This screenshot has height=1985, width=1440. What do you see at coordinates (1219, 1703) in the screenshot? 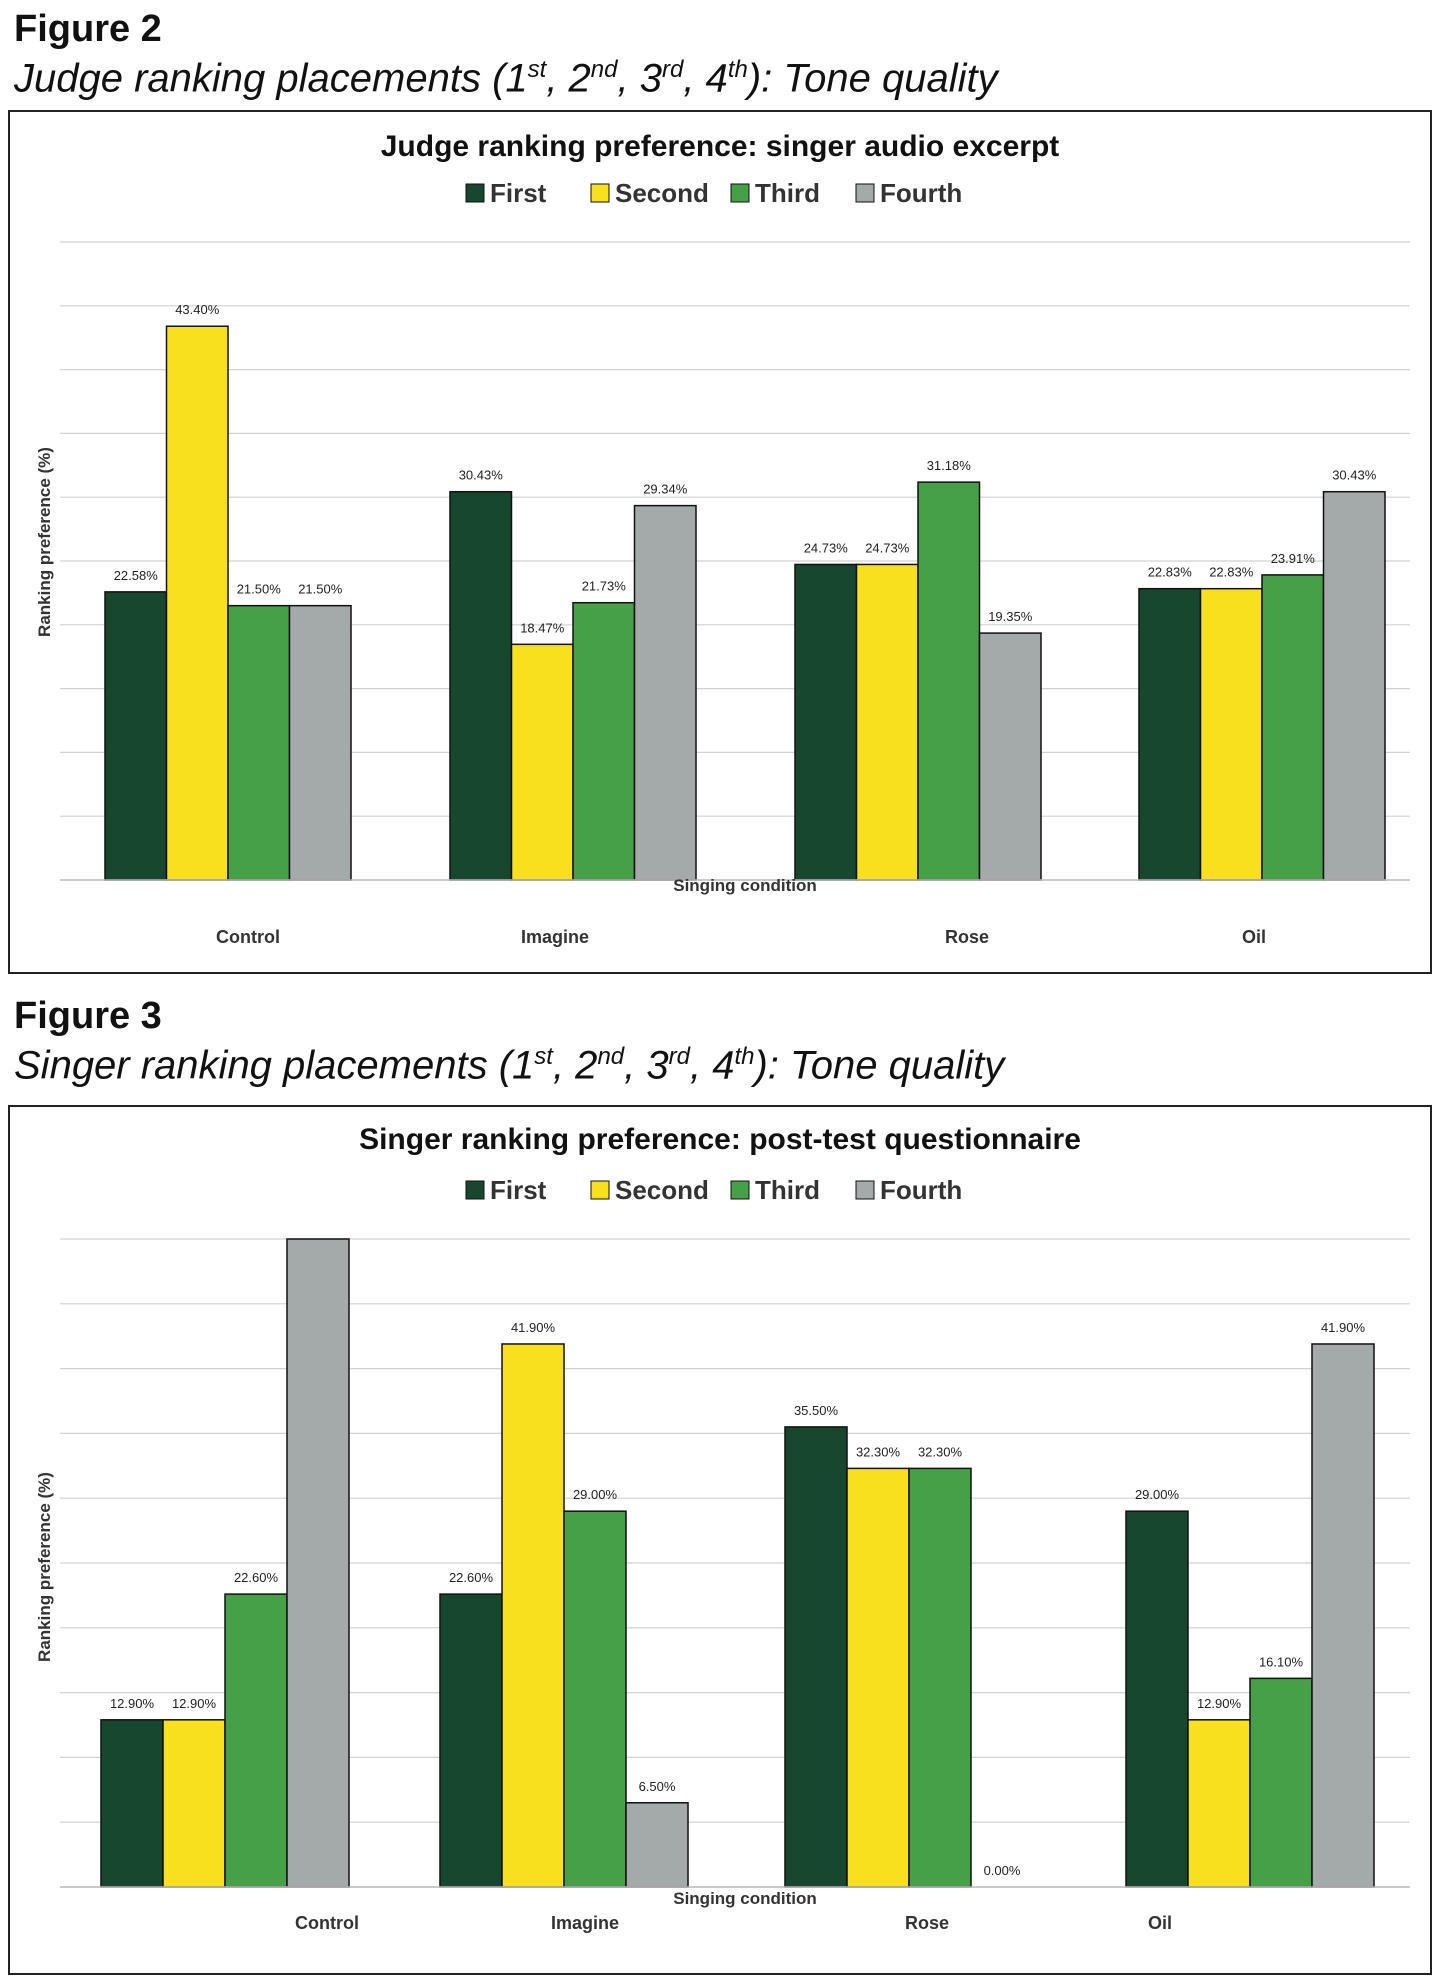
I see `singer-data-label-oil-second: 12.90%` at bounding box center [1219, 1703].